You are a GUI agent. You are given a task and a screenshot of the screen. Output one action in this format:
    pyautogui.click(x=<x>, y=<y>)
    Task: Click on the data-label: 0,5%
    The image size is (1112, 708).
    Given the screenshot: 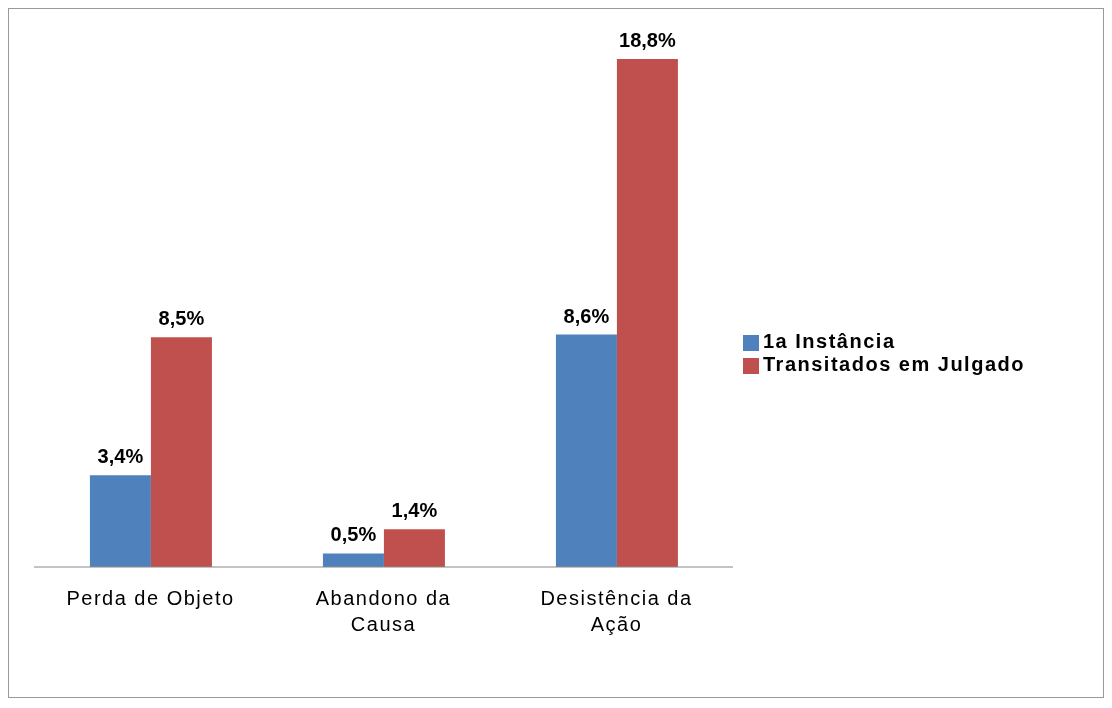 What is the action you would take?
    pyautogui.click(x=353, y=534)
    